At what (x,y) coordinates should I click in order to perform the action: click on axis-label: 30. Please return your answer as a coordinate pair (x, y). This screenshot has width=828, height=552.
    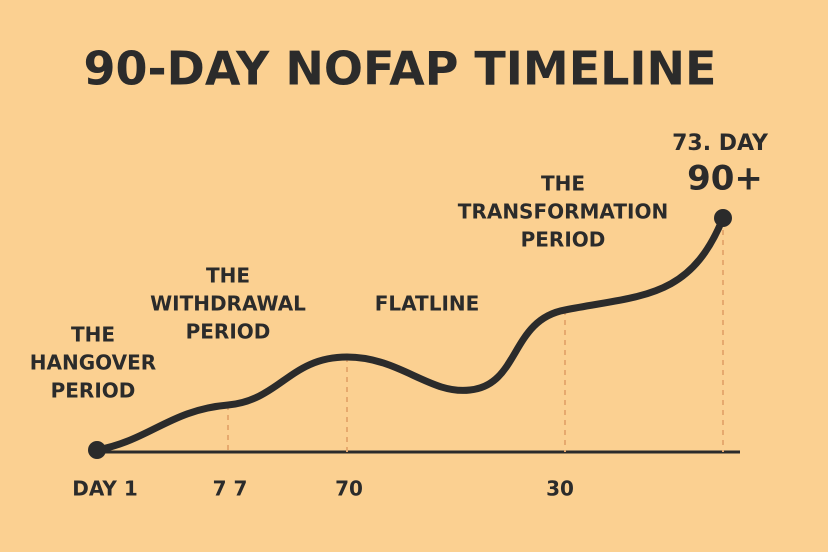
    Looking at the image, I should click on (560, 489).